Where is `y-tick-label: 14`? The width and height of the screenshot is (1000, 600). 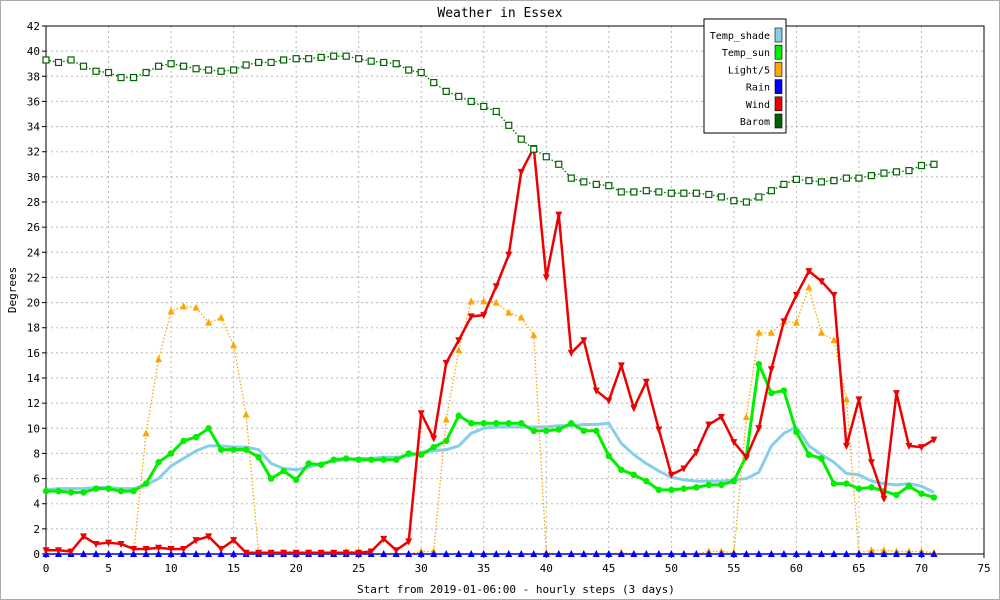
y-tick-label: 14 is located at coordinates (34, 378).